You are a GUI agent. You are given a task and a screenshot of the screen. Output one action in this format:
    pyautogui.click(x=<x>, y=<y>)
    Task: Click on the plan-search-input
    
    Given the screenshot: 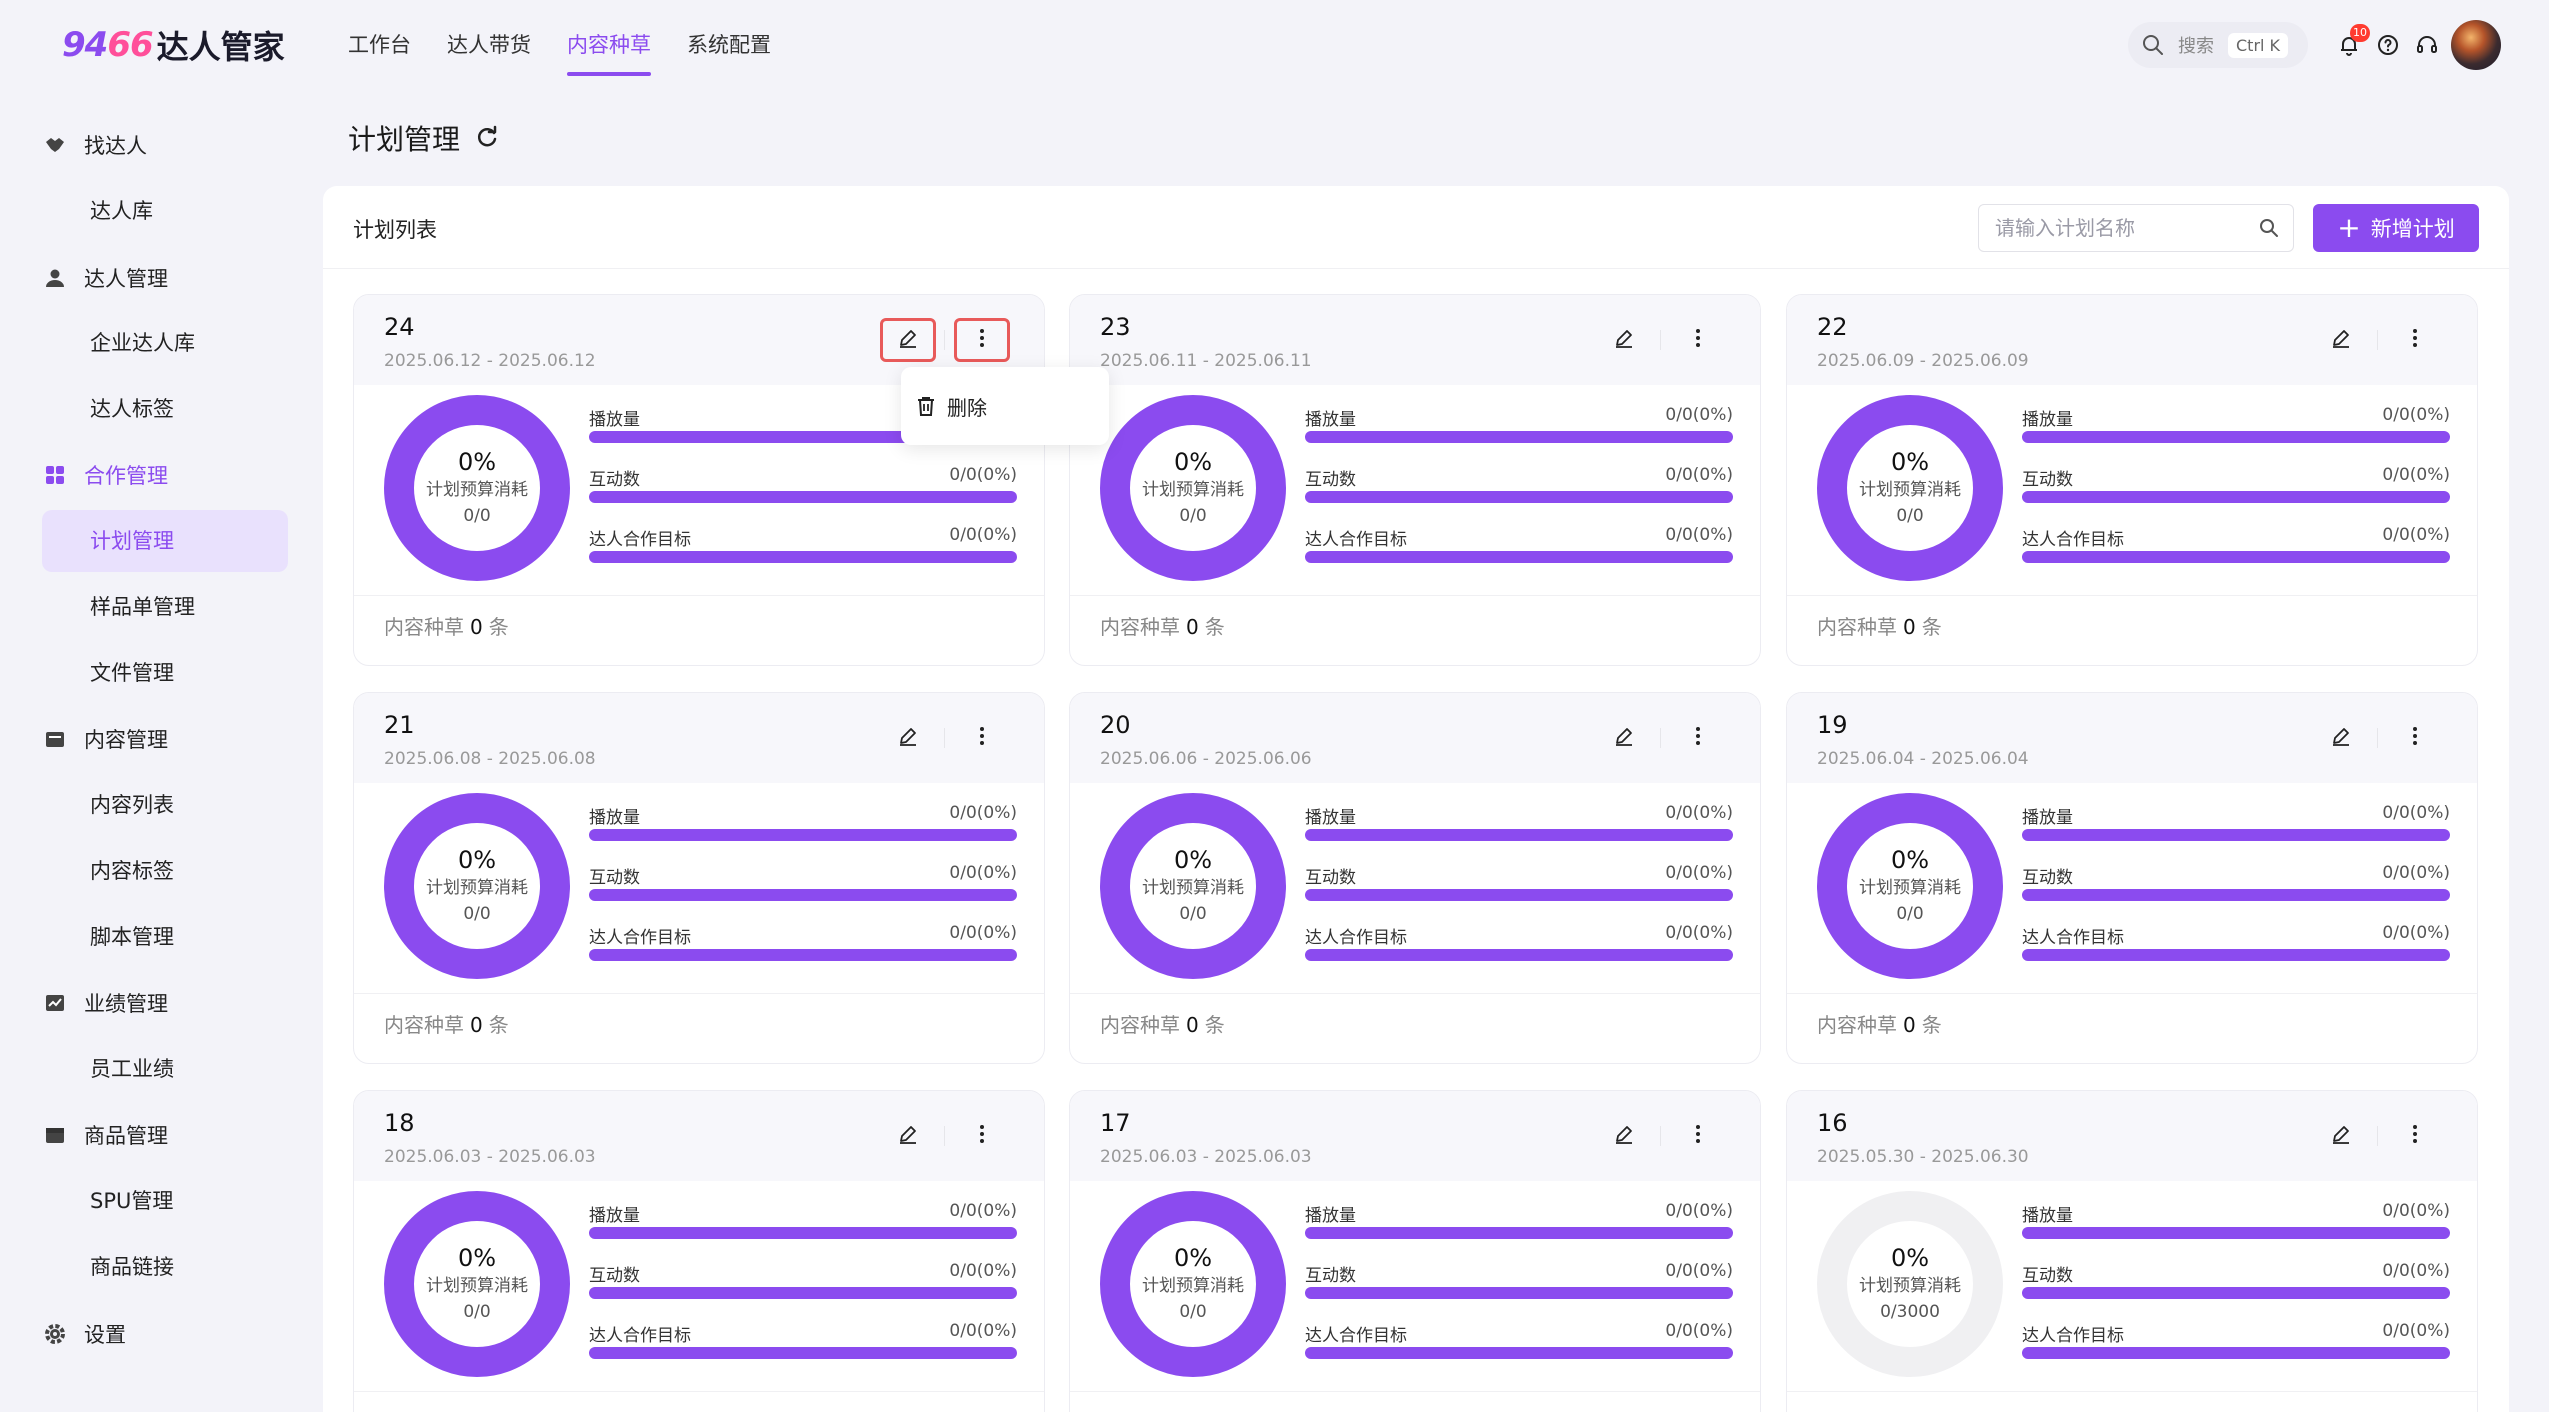 What is the action you would take?
    pyautogui.click(x=2120, y=228)
    